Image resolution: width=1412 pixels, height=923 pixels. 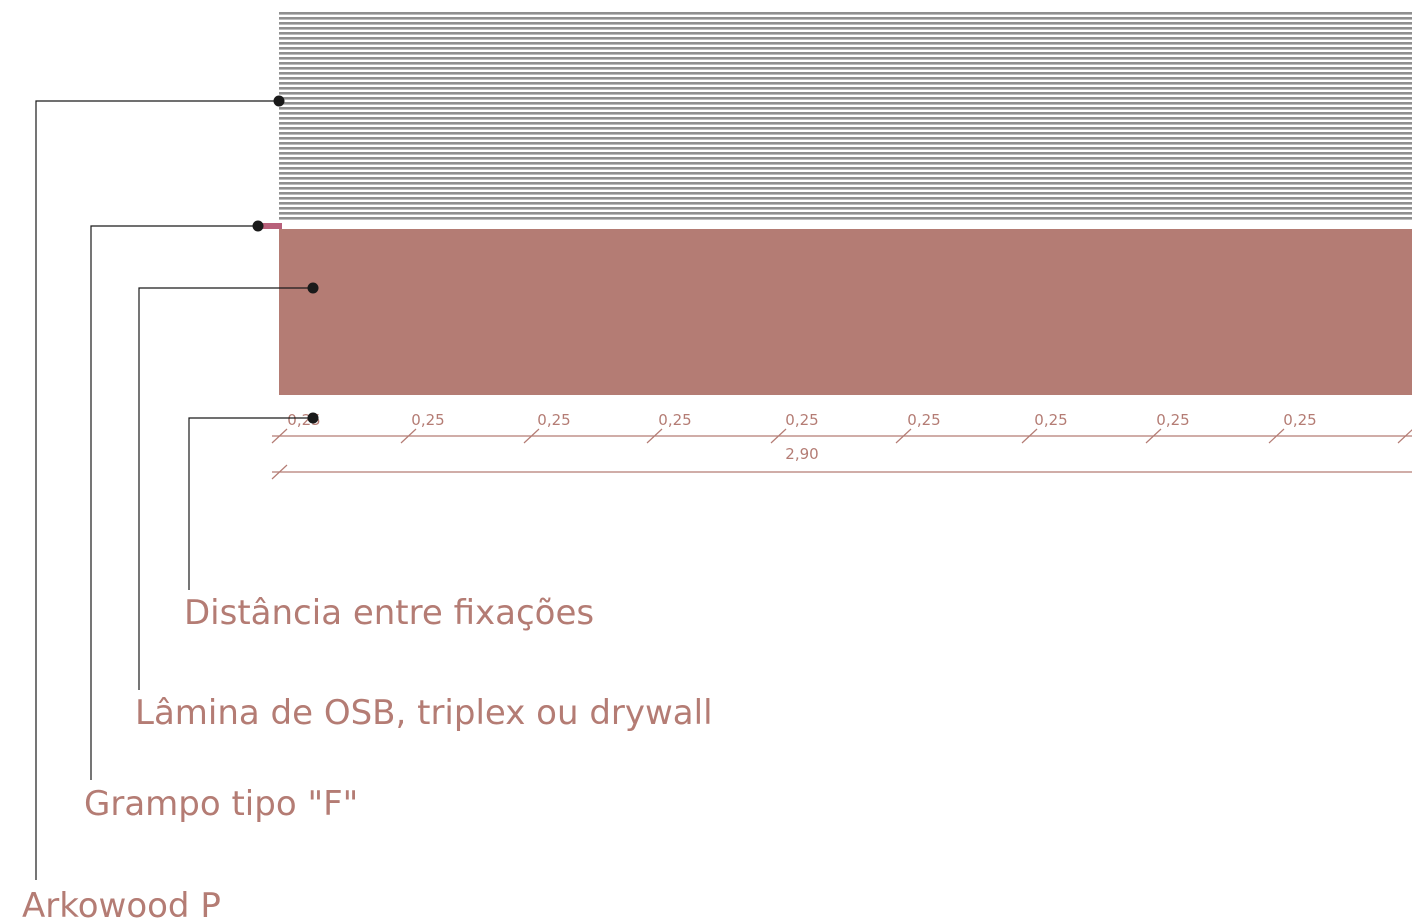 I want to click on leader-dot-distancia, so click(x=313, y=418).